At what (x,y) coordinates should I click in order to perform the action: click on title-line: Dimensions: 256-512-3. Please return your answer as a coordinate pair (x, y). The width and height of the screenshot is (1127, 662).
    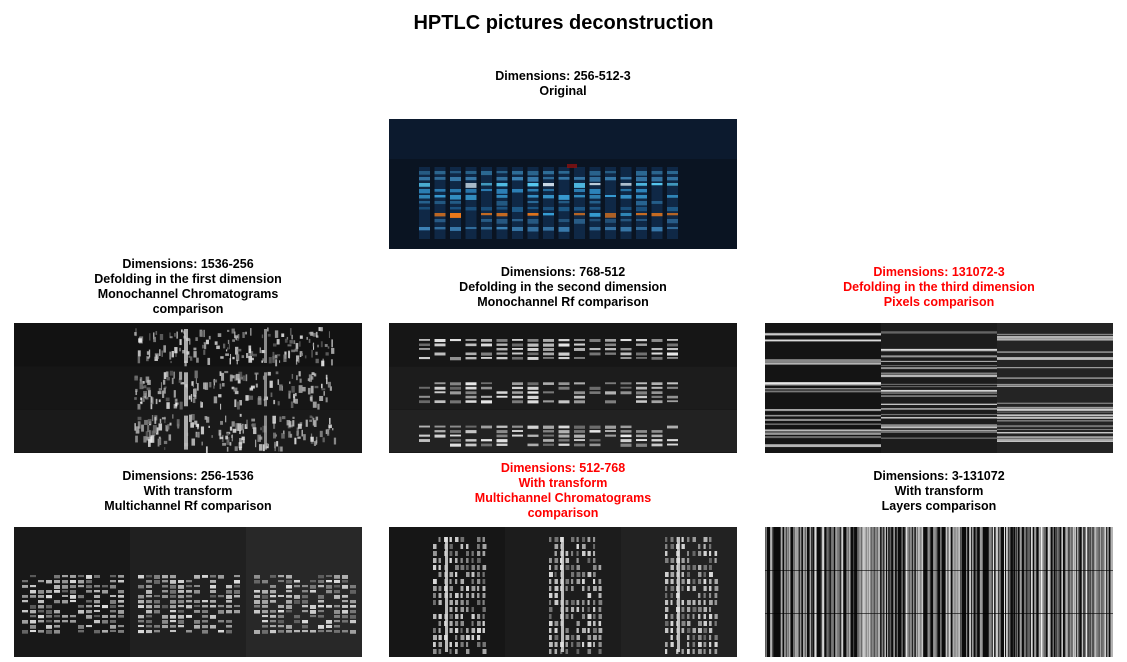
    Looking at the image, I should click on (563, 76).